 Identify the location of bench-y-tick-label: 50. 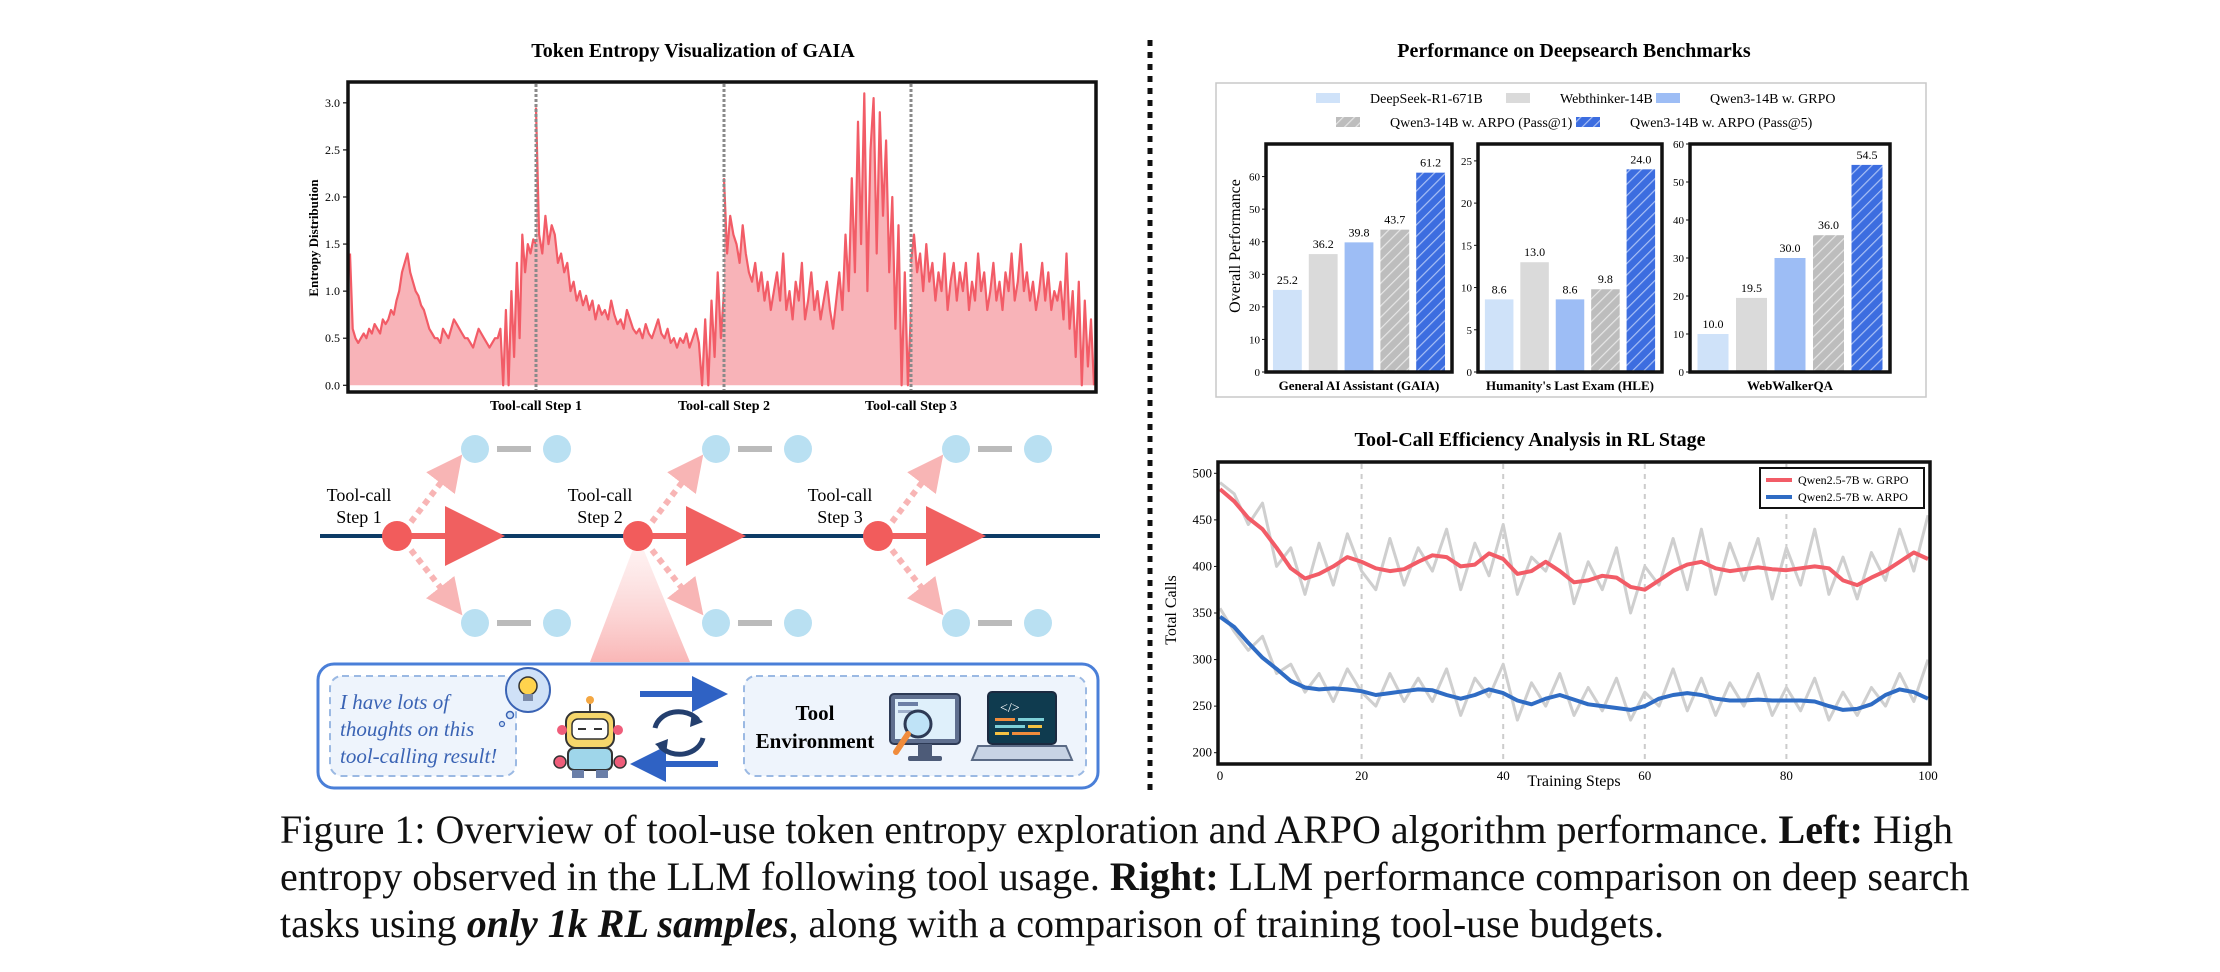
(1679, 183).